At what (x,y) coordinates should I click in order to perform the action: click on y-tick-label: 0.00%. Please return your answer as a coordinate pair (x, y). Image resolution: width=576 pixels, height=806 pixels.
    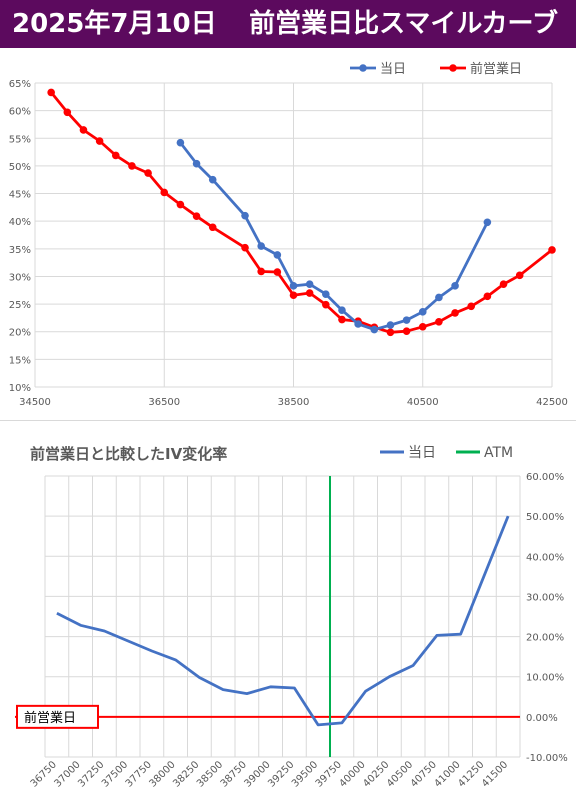
    Looking at the image, I should click on (542, 718).